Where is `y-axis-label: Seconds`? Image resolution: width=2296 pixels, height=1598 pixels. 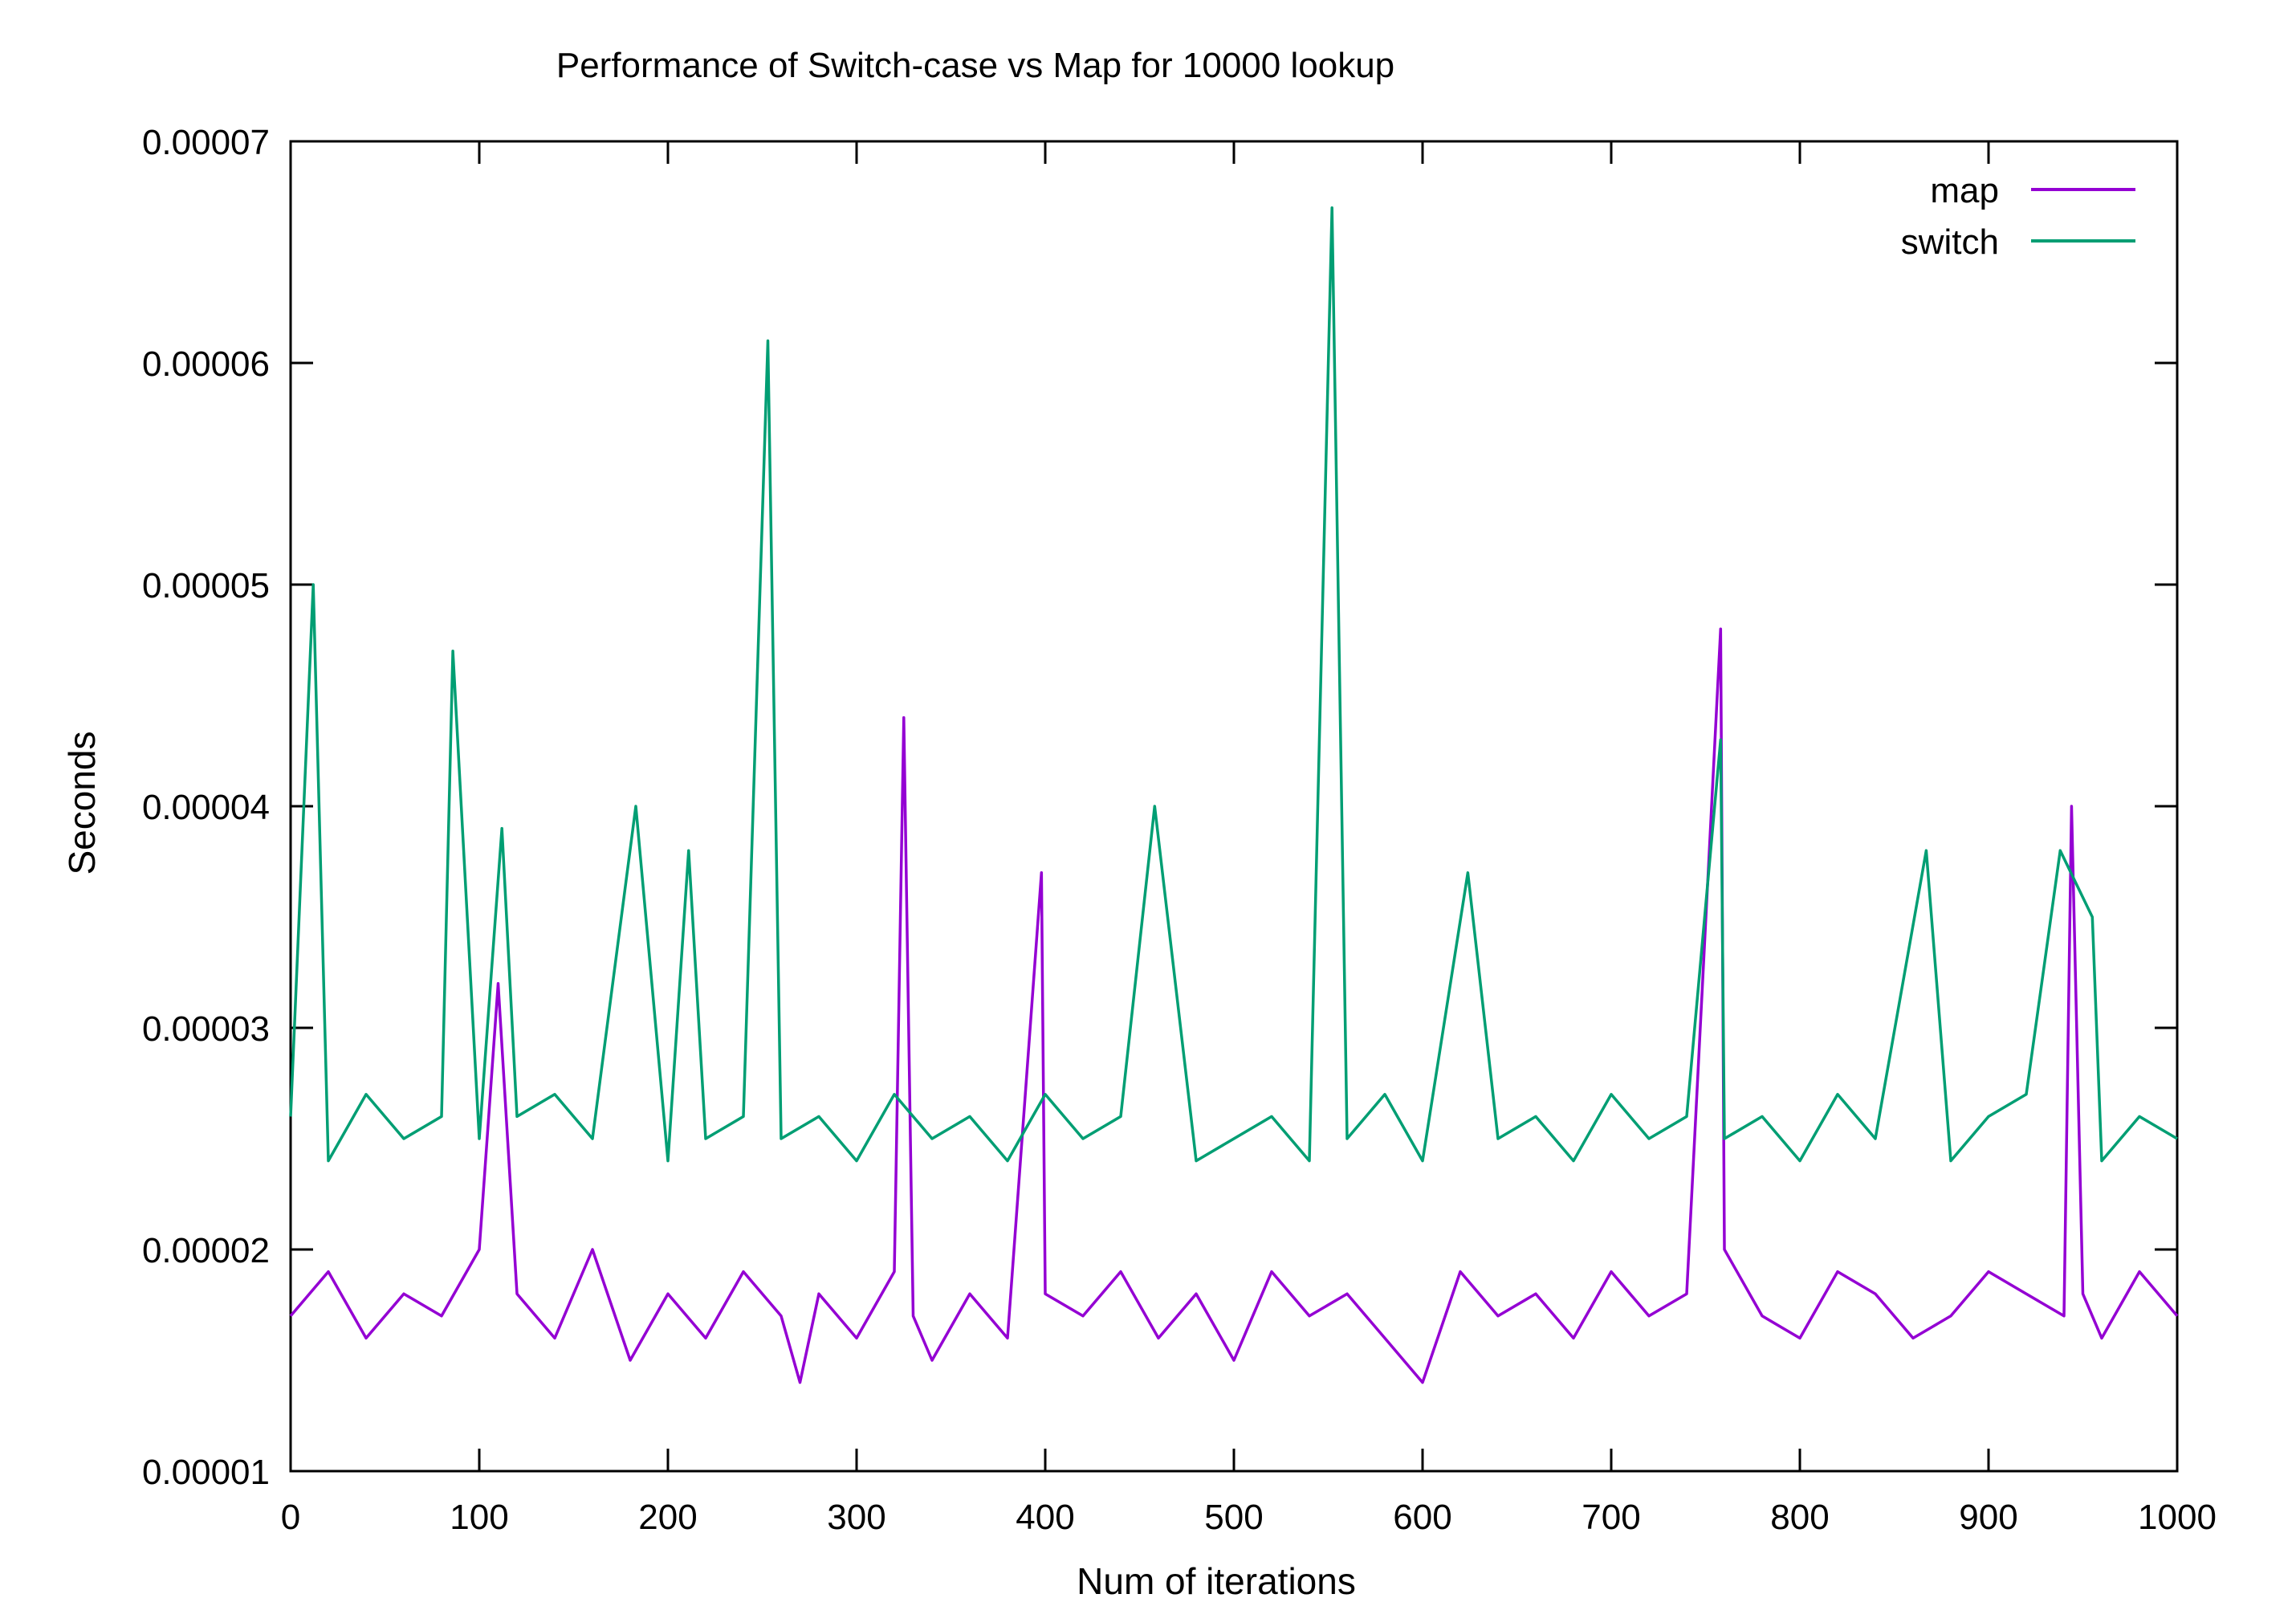
y-axis-label: Seconds is located at coordinates (82, 802).